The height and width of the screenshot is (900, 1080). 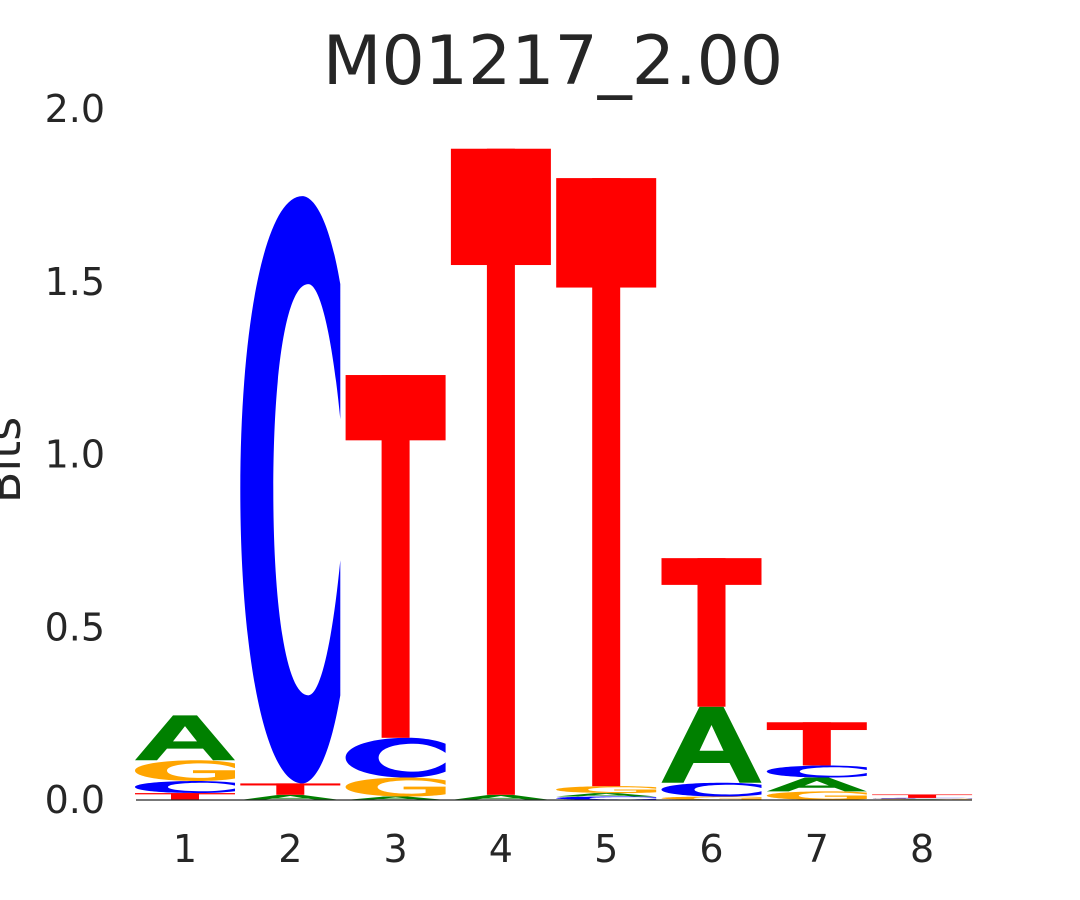 I want to click on y-tick-label: 1.0, so click(x=75, y=455).